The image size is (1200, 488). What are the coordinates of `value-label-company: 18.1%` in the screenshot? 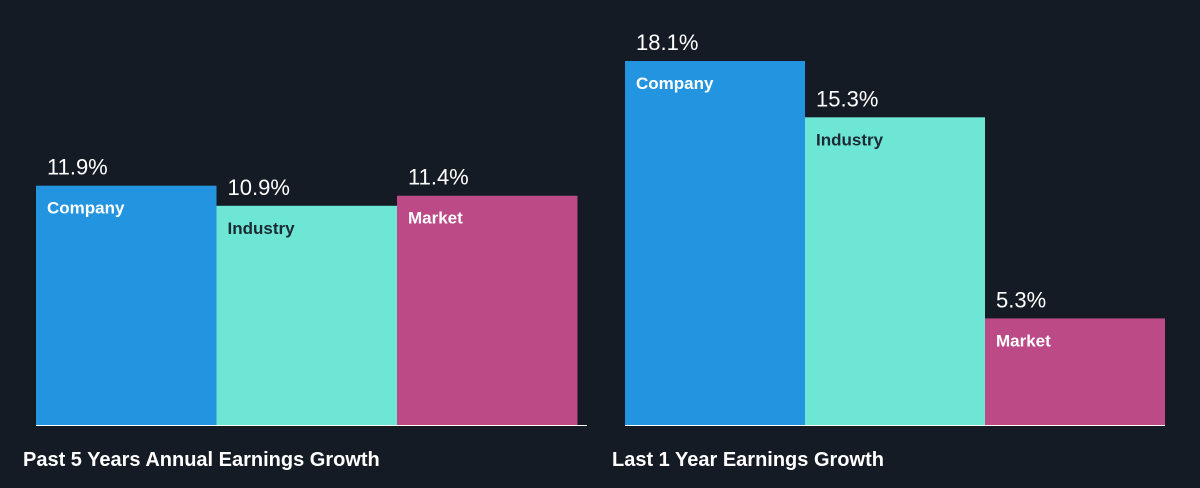 It's located at (667, 42).